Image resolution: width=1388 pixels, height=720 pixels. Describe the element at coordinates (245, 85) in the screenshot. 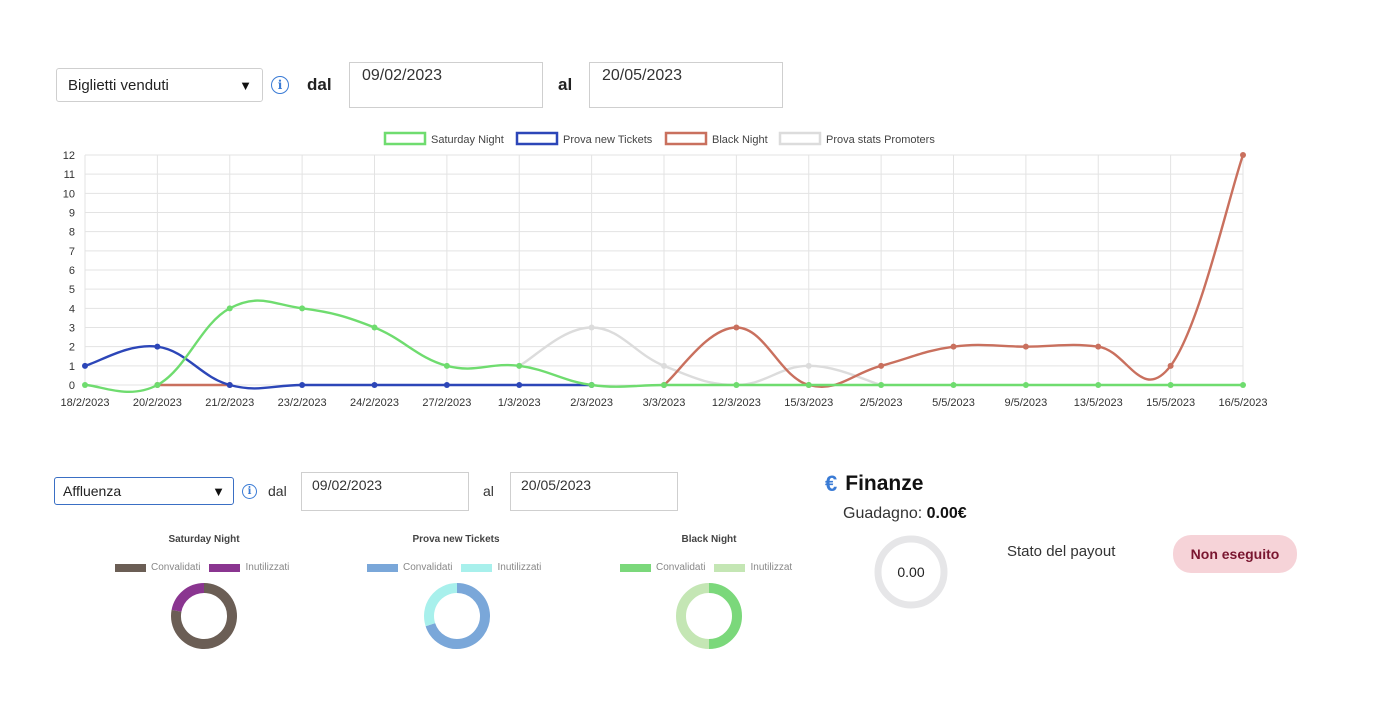

I see `chevron-down-icon: ▼` at that location.